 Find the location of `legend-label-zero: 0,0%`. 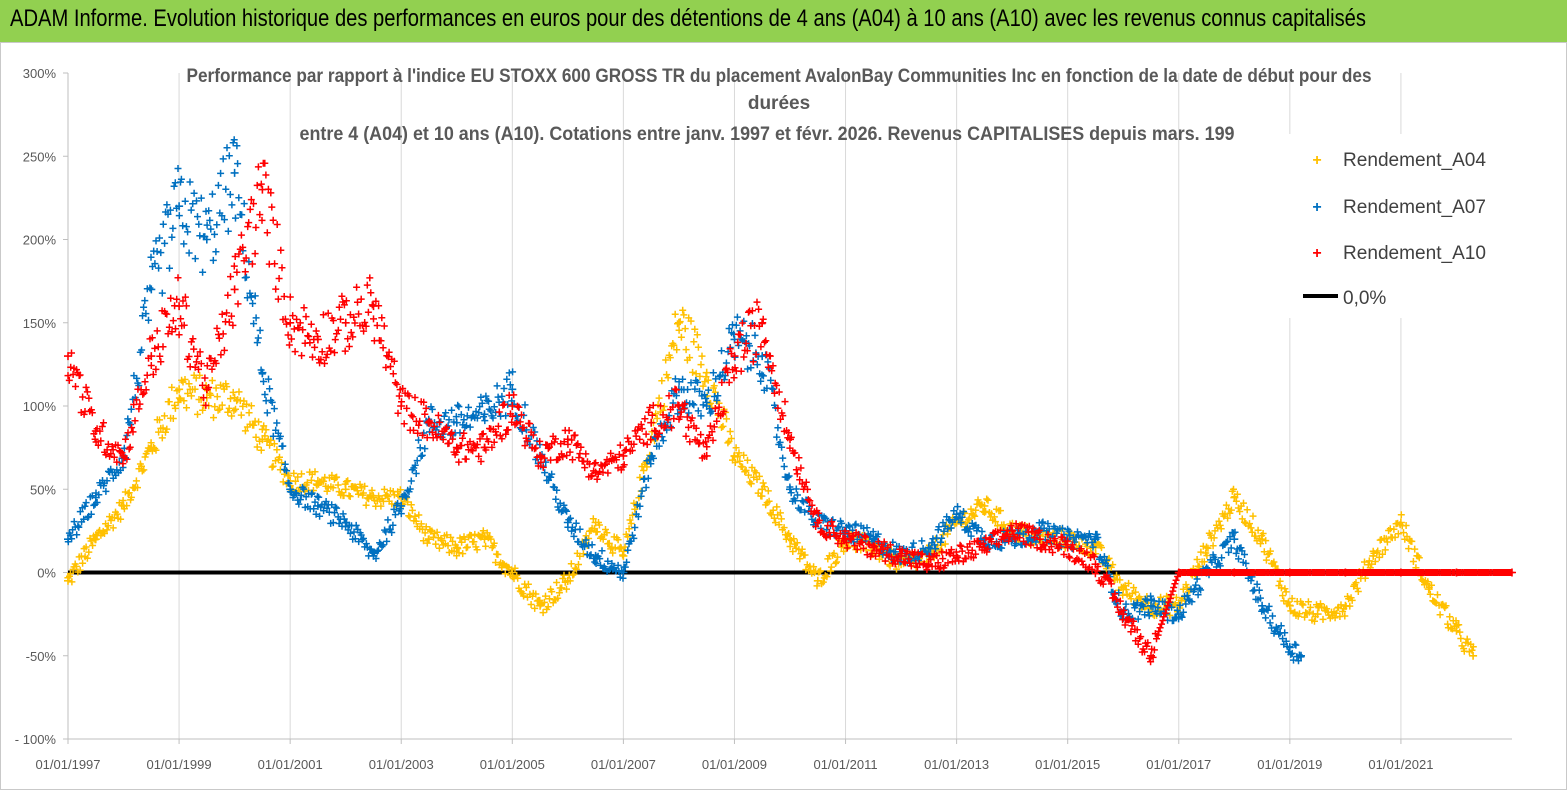

legend-label-zero: 0,0% is located at coordinates (1364, 298).